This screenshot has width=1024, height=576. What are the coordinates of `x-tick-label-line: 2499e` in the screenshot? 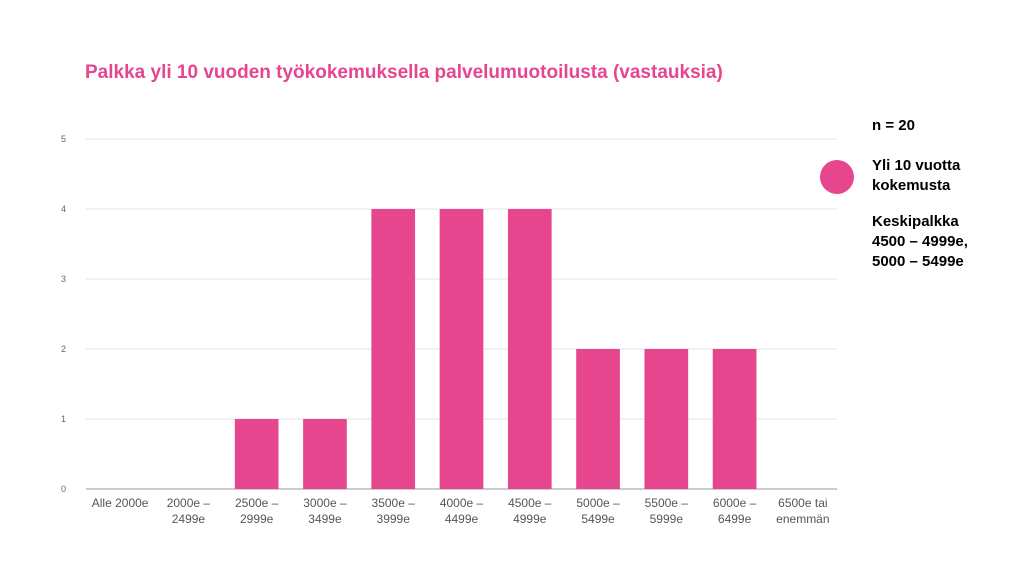 It's located at (189, 519).